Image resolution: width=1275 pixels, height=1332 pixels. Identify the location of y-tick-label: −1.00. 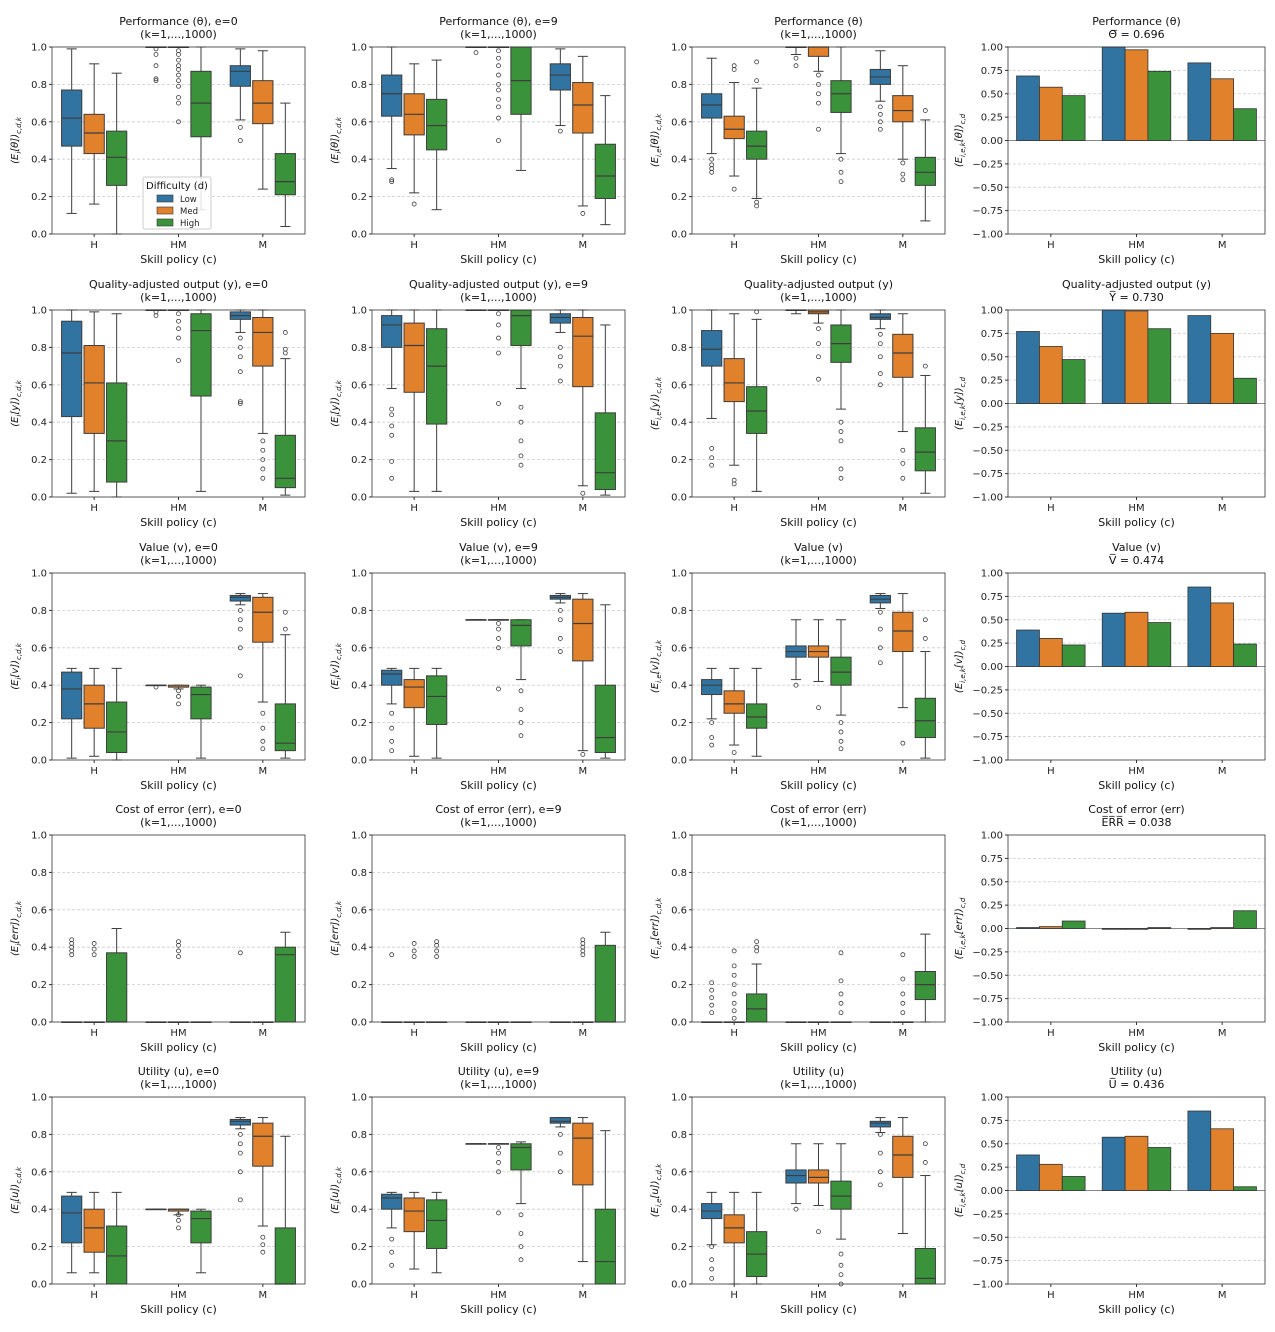
(987, 1023).